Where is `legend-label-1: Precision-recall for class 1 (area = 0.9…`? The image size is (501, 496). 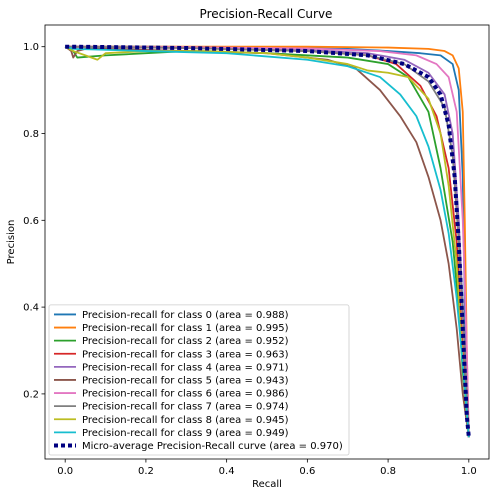
legend-label-1: Precision-recall for class 1 (area = 0.9… is located at coordinates (185, 328).